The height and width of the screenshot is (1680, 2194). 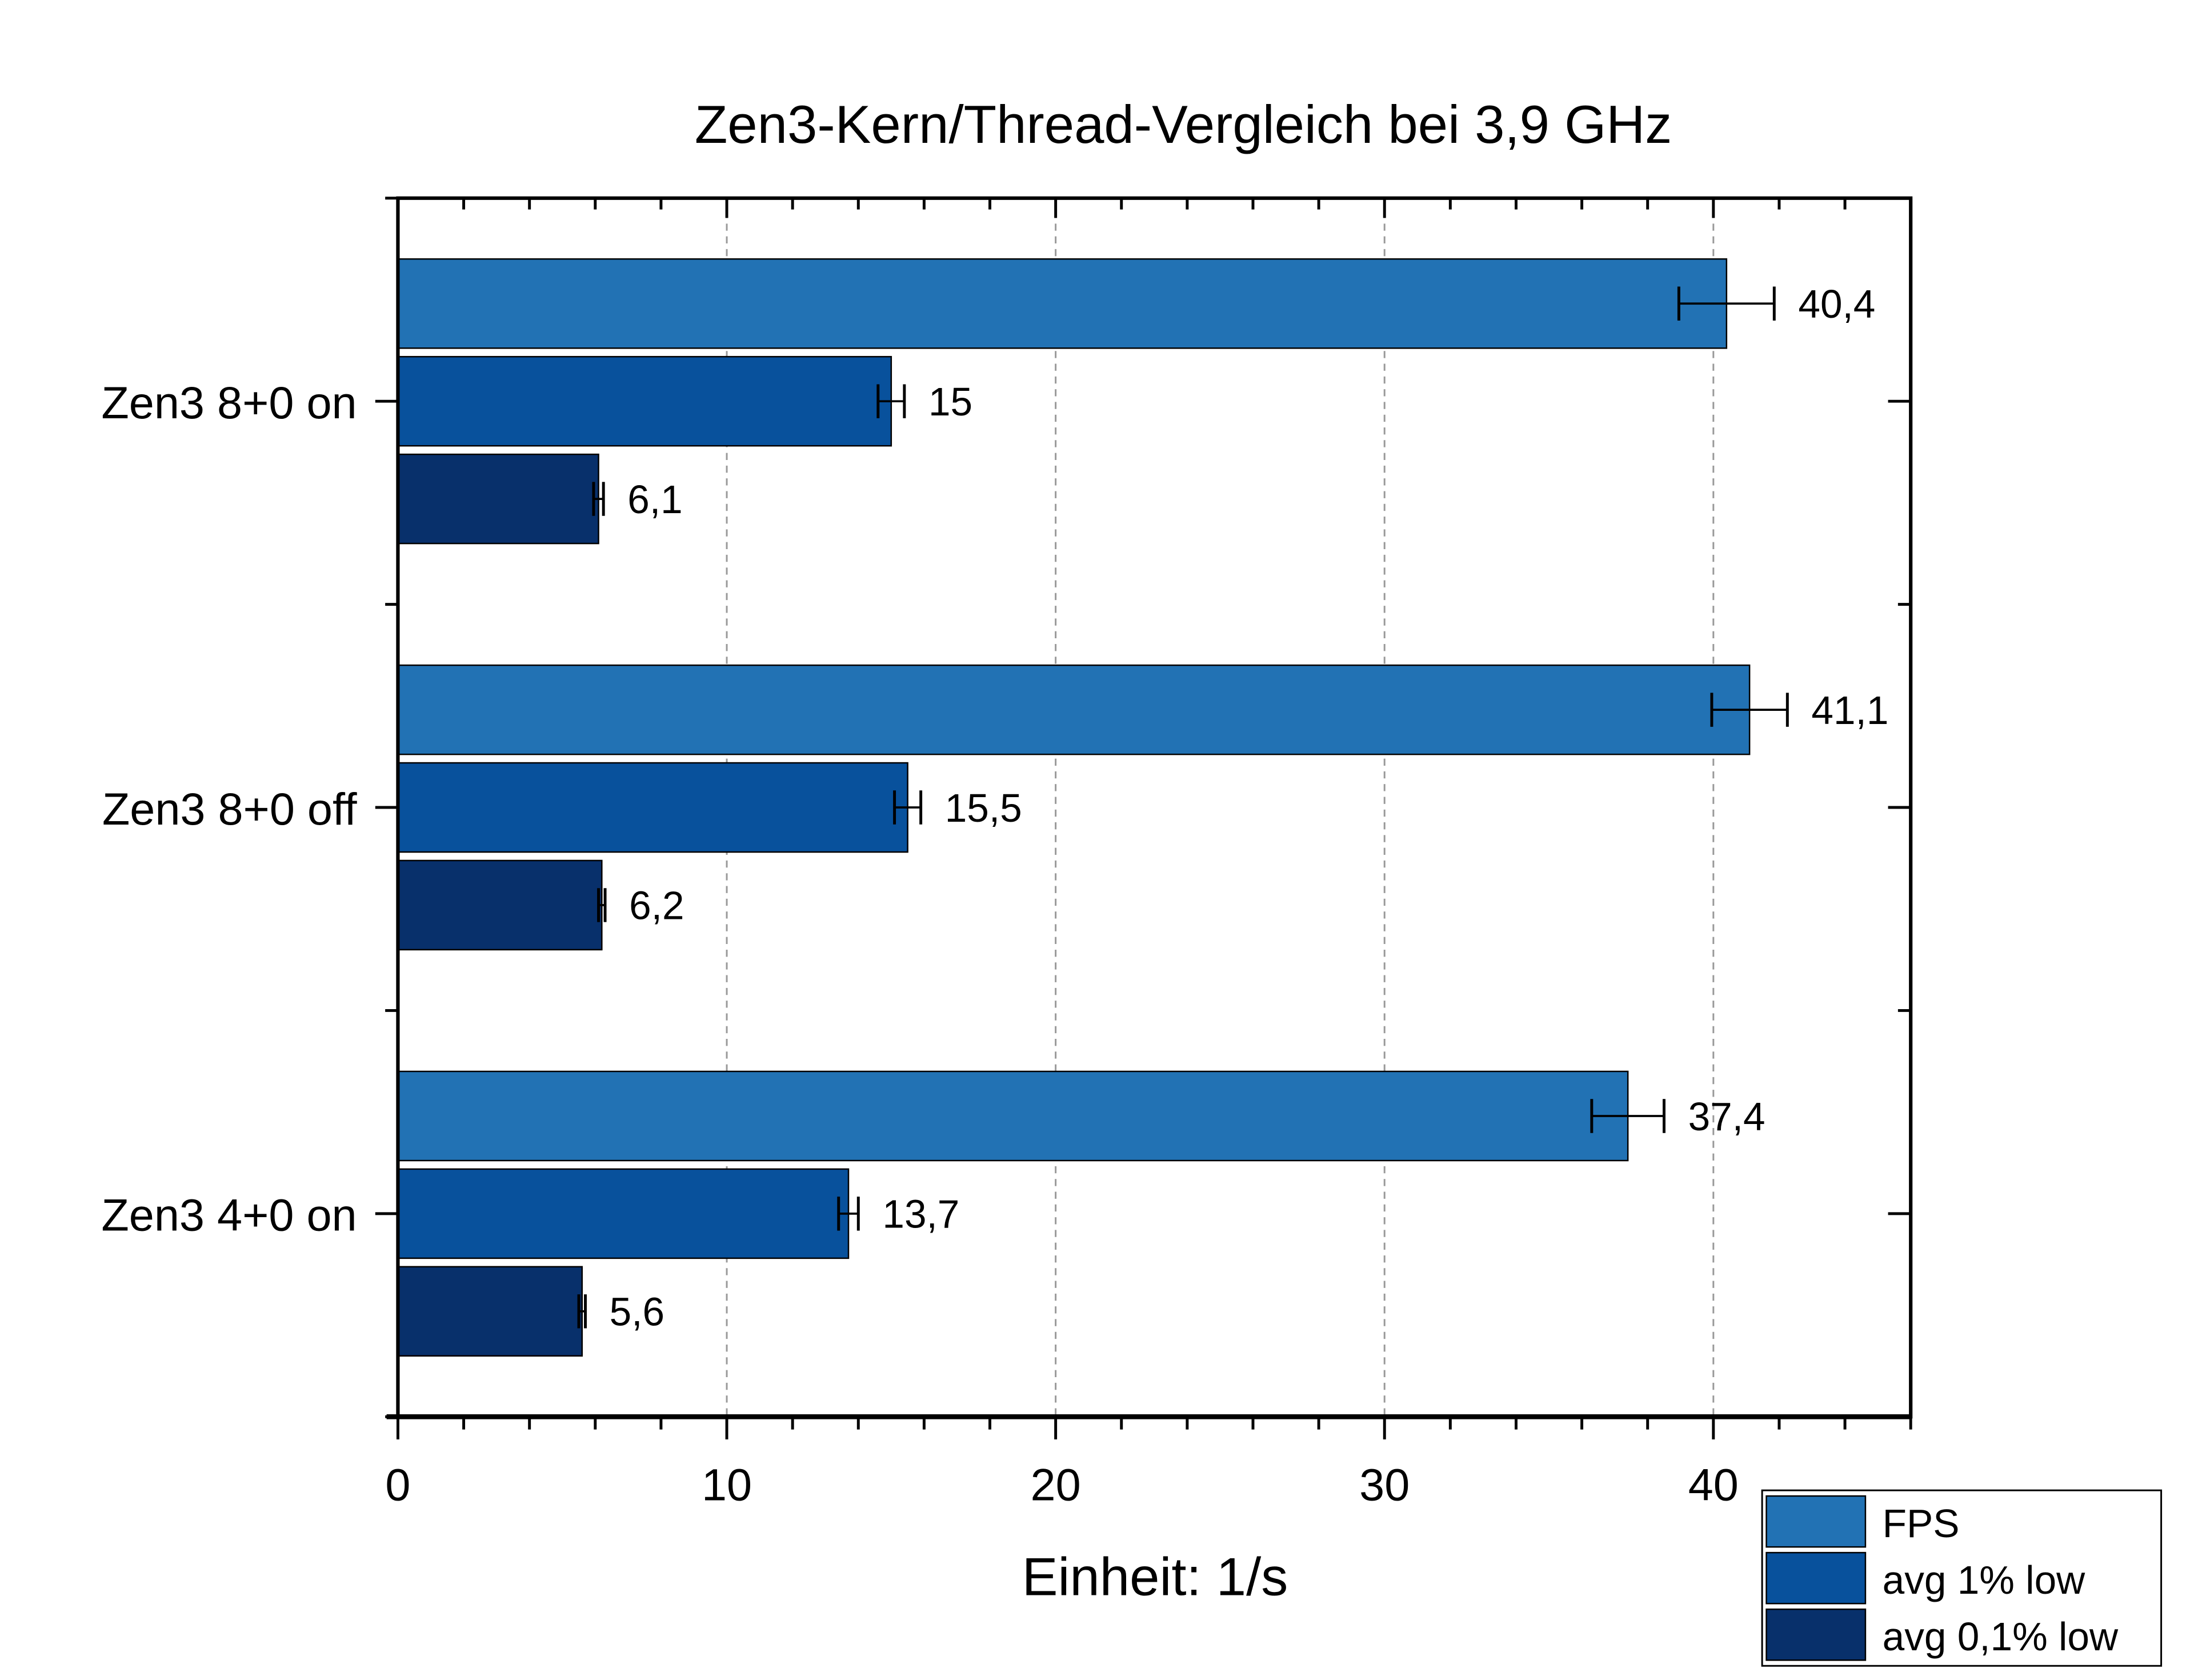 I want to click on legend: FPS avg 1% low avg 0,1% low, so click(x=1962, y=1578).